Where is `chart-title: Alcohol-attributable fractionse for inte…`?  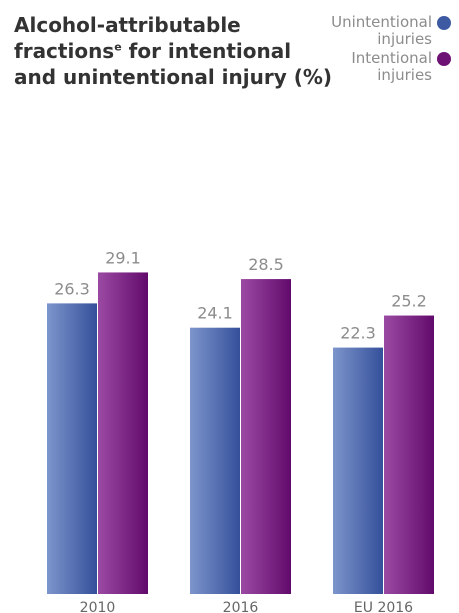
chart-title: Alcohol-attributable fractionse for inte… is located at coordinates (174, 51).